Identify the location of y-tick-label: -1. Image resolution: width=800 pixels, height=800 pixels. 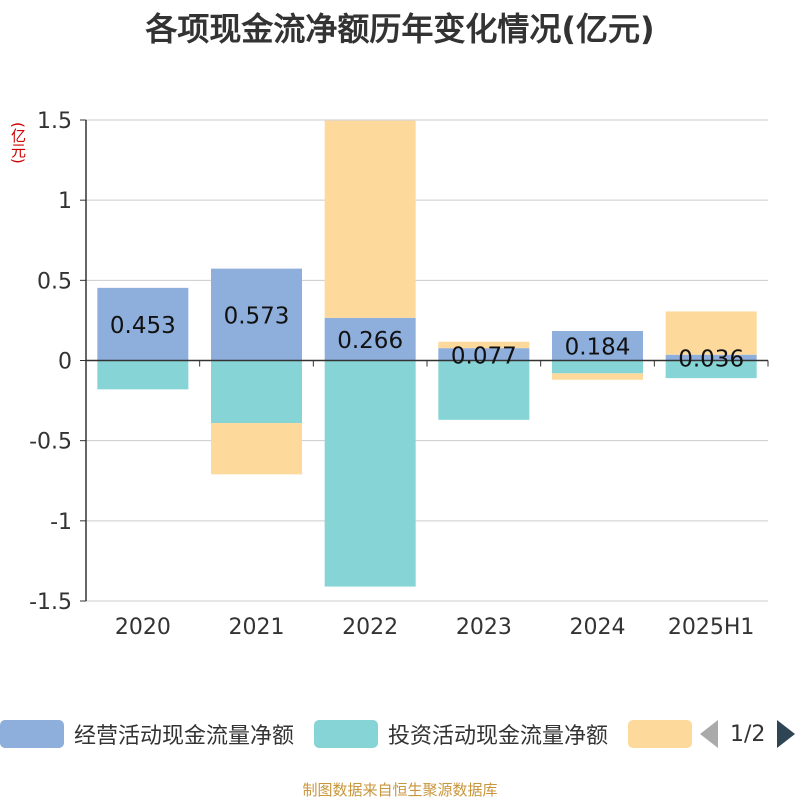
(61, 522).